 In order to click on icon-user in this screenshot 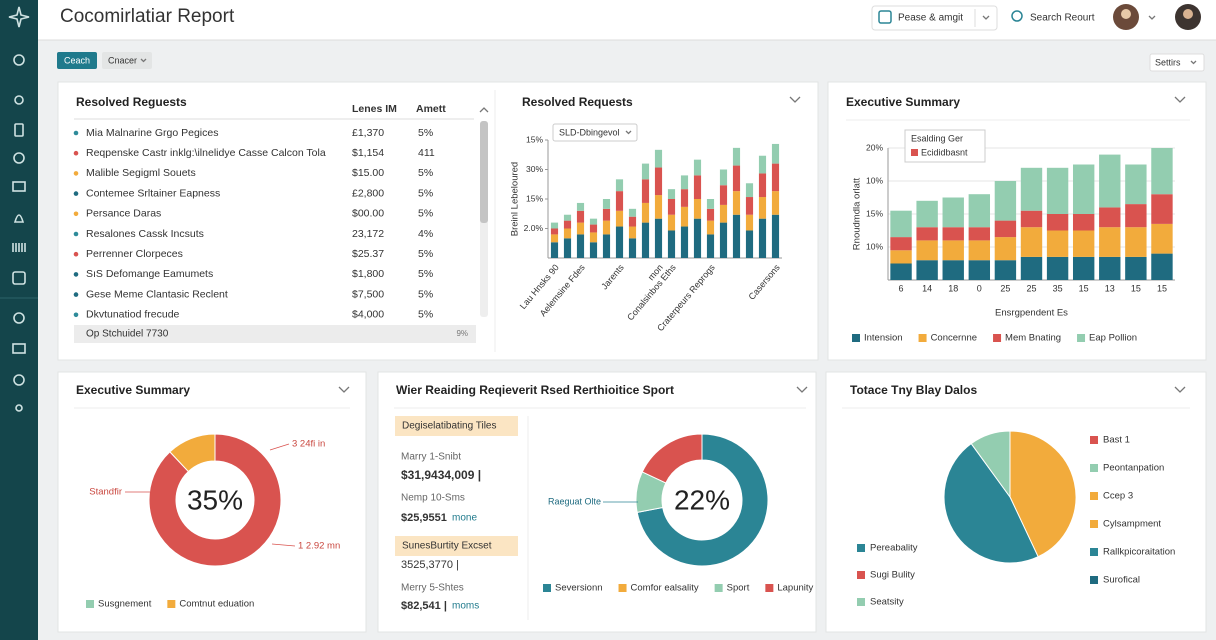, I will do `click(19, 408)`.